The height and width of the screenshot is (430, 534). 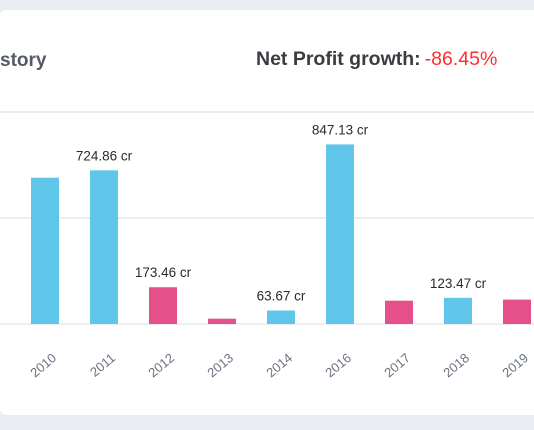 What do you see at coordinates (515, 365) in the screenshot?
I see `x-tick-label-2019: 2019` at bounding box center [515, 365].